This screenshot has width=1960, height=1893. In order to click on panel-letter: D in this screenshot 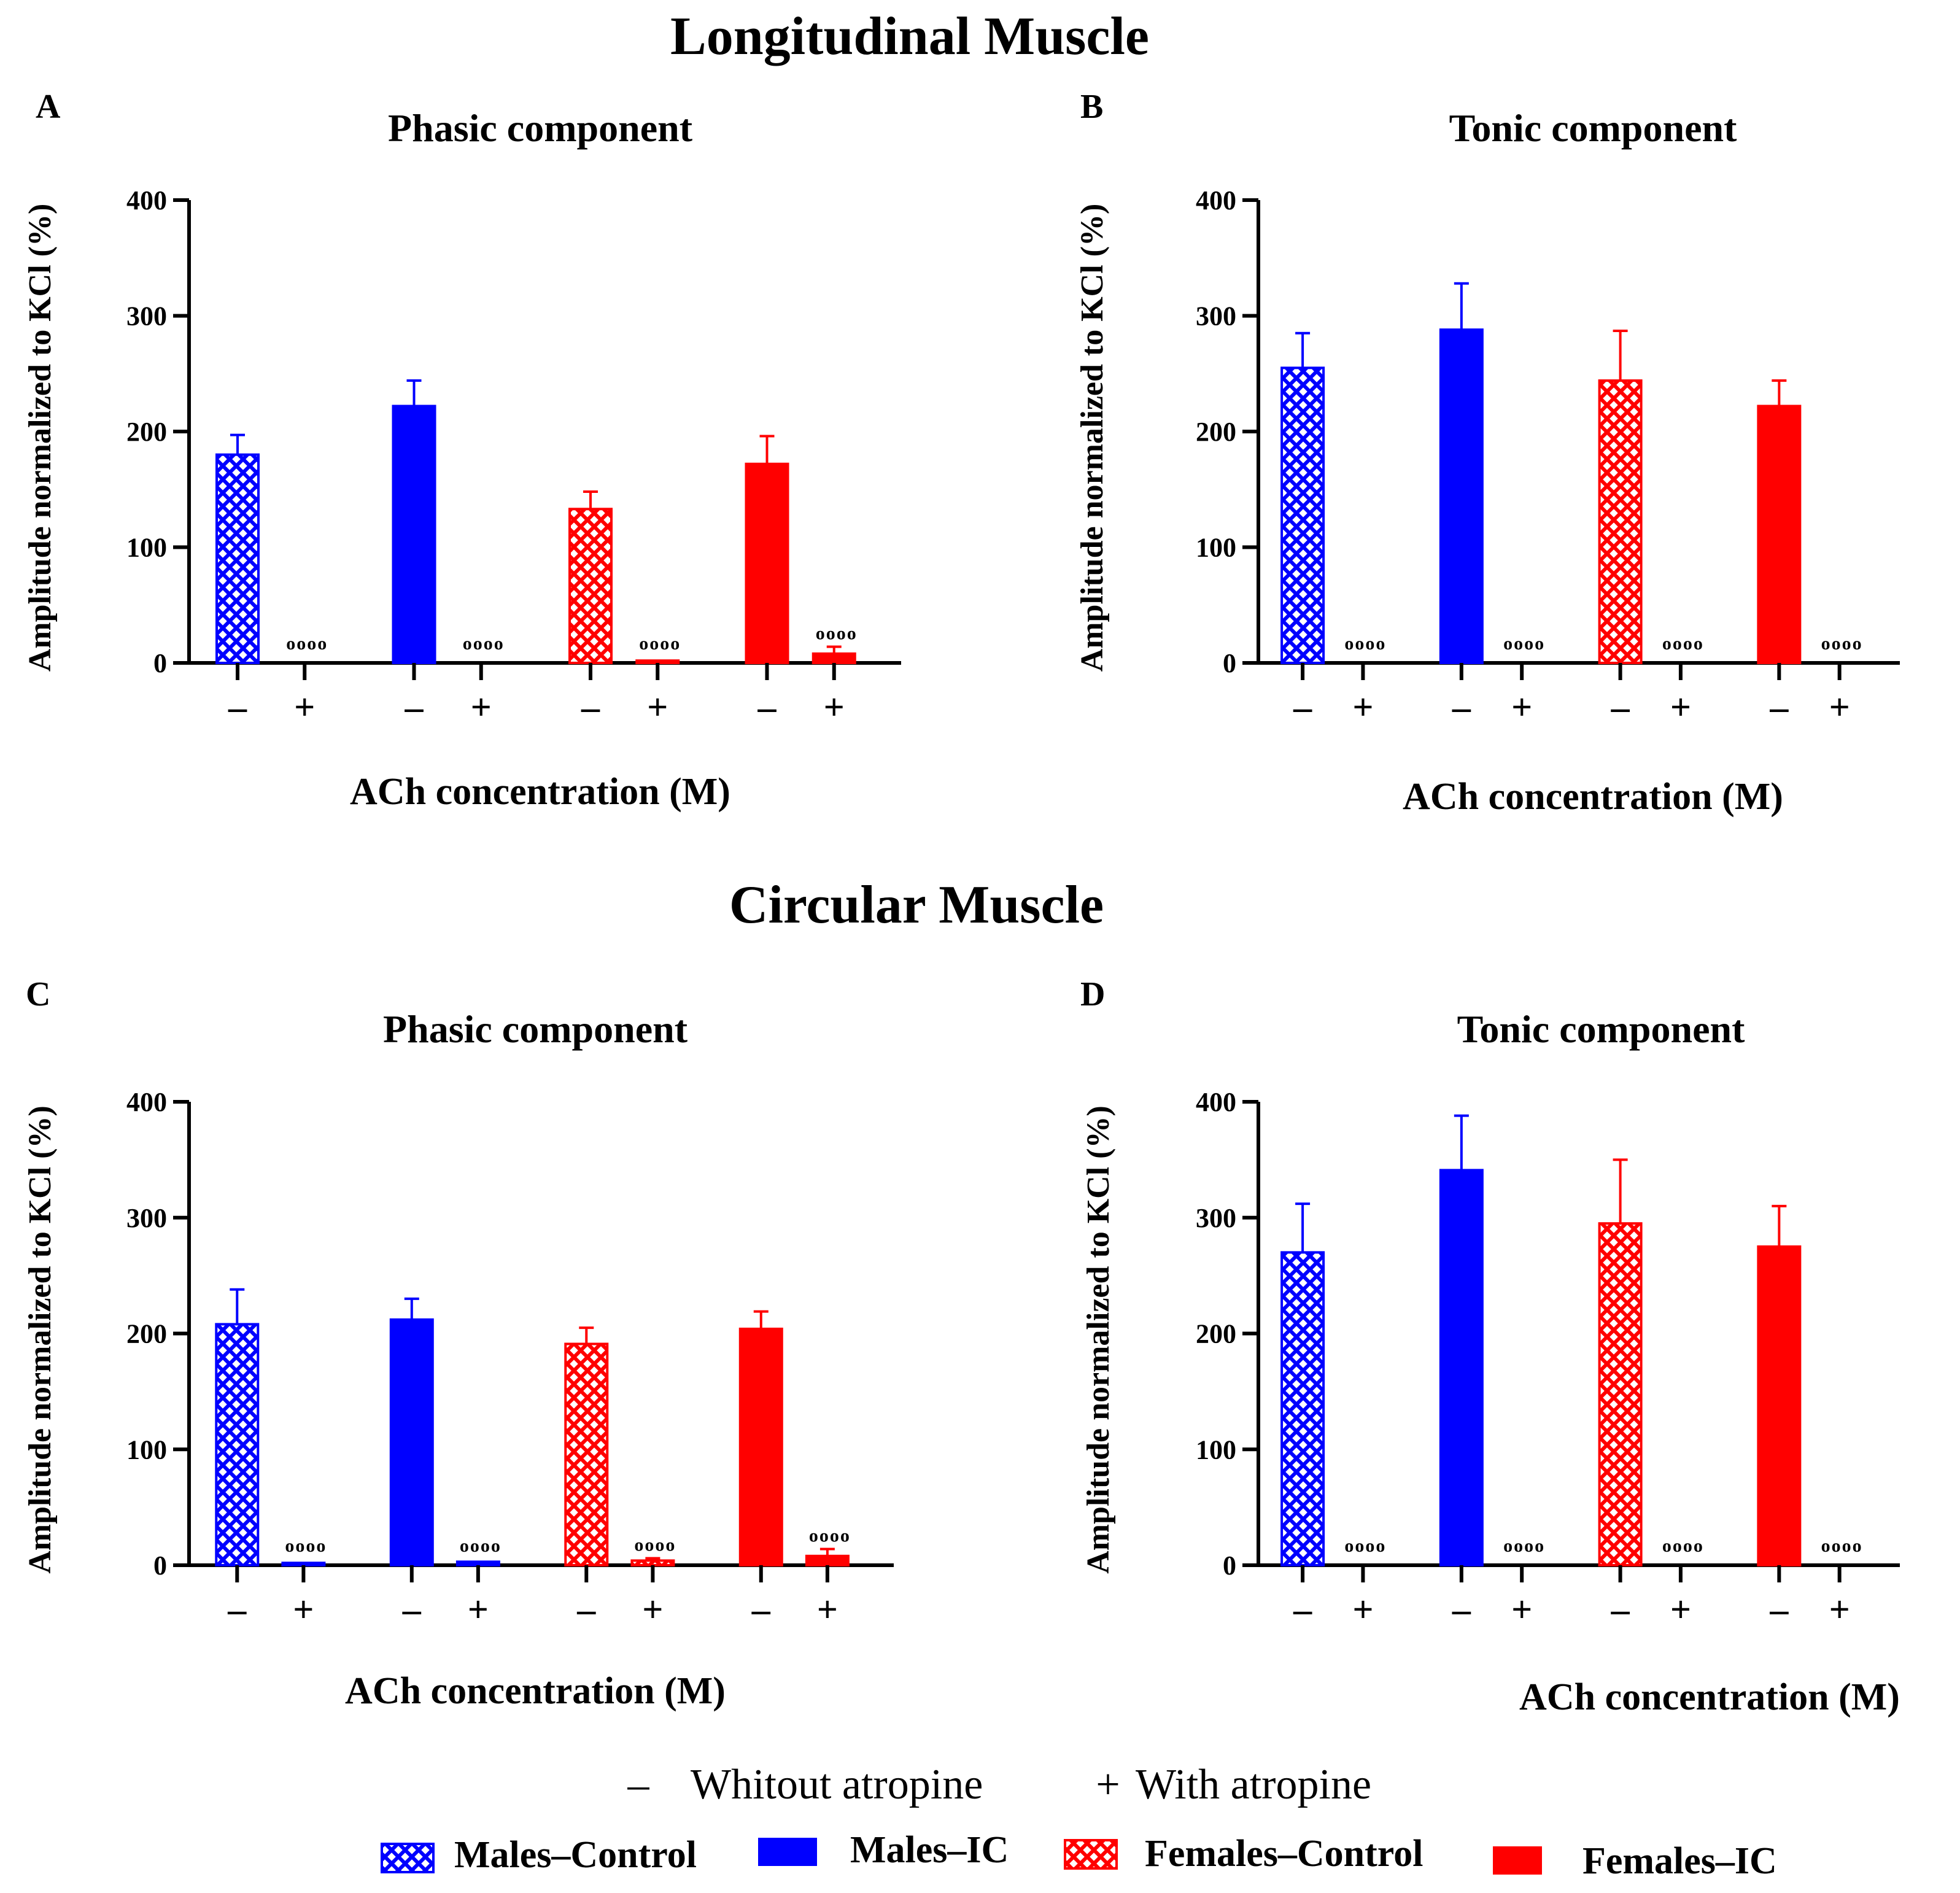, I will do `click(1092, 994)`.